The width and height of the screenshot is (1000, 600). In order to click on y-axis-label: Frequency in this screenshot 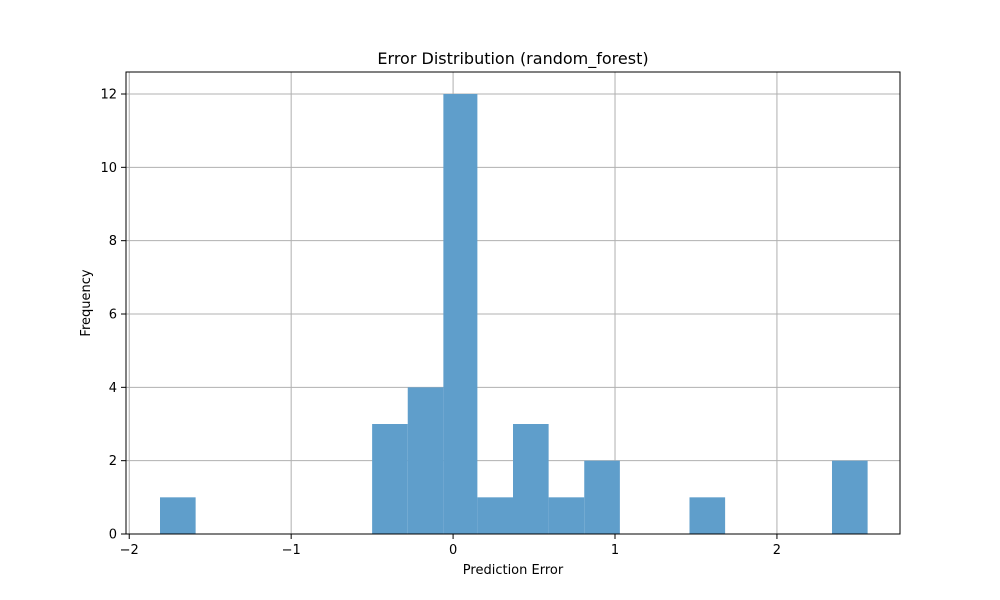, I will do `click(86, 302)`.